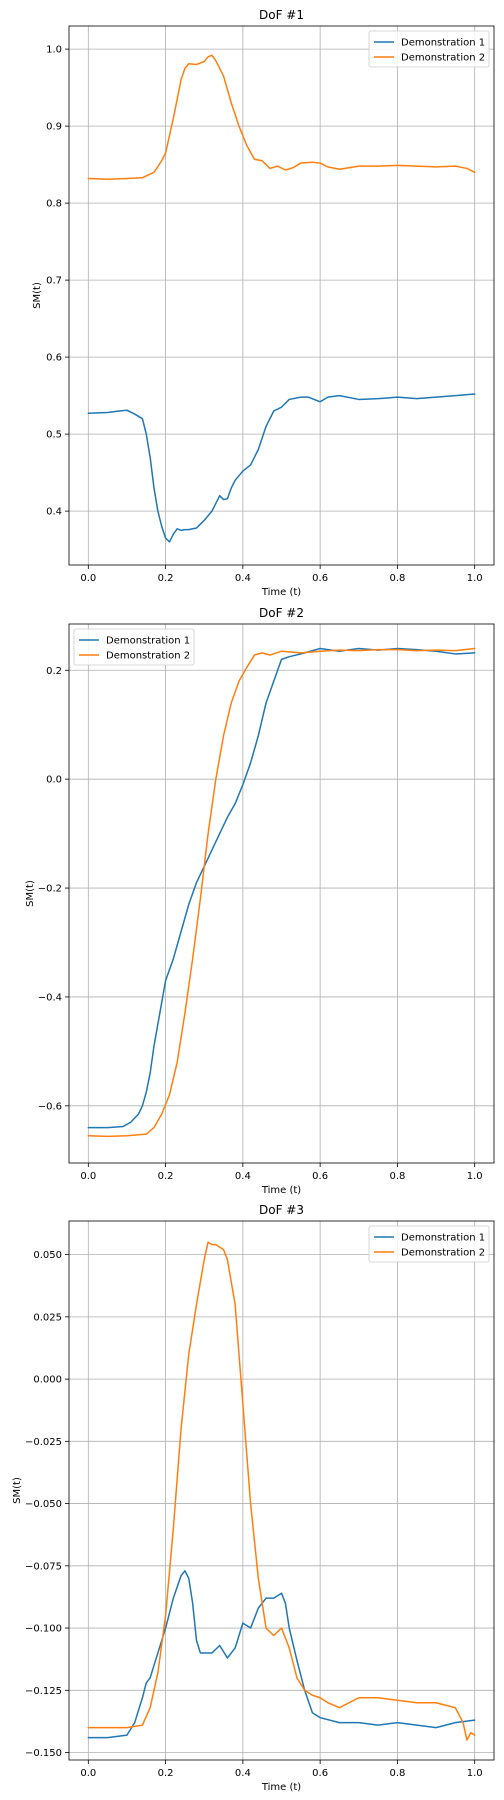 Image resolution: width=504 pixels, height=1800 pixels. What do you see at coordinates (54, 127) in the screenshot?
I see `y-tick-label: 0.9` at bounding box center [54, 127].